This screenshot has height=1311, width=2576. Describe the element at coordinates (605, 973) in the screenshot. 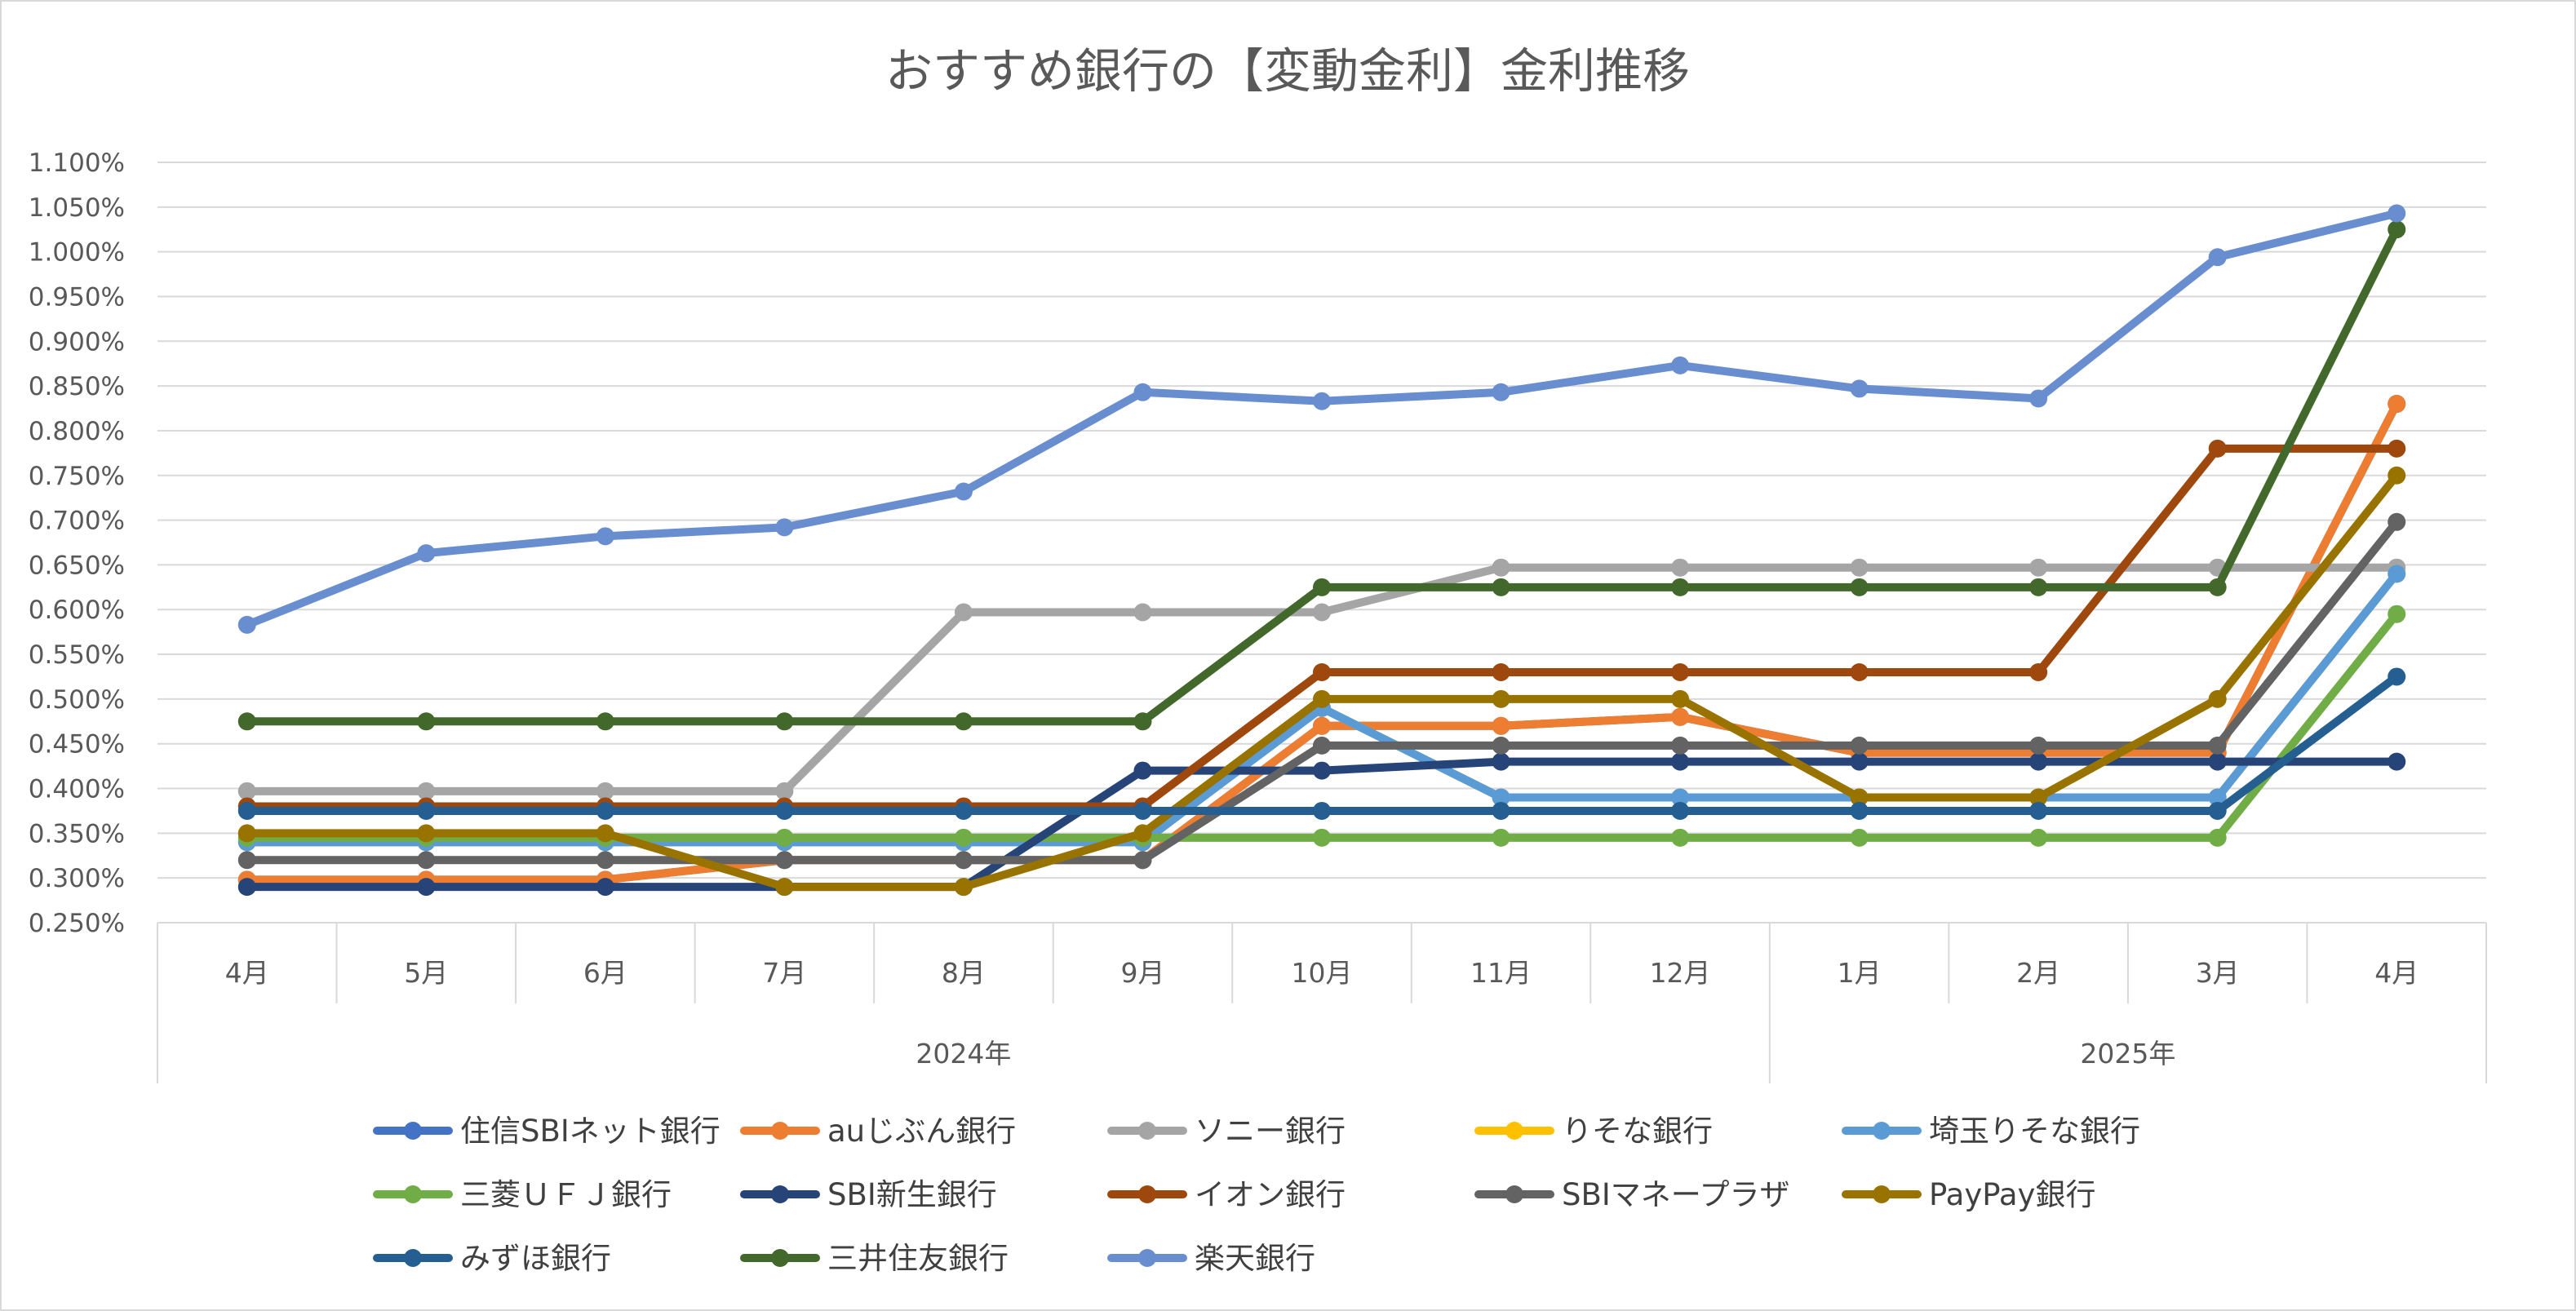

I see `x-tick-label: 6月` at that location.